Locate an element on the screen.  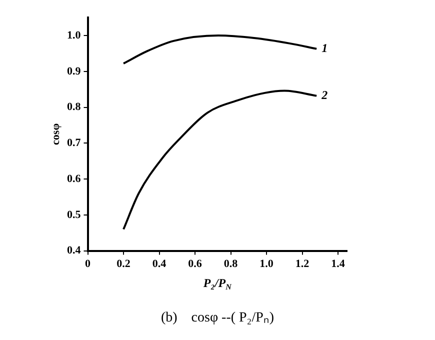
x-tick-label: 1.4 is located at coordinates (338, 264).